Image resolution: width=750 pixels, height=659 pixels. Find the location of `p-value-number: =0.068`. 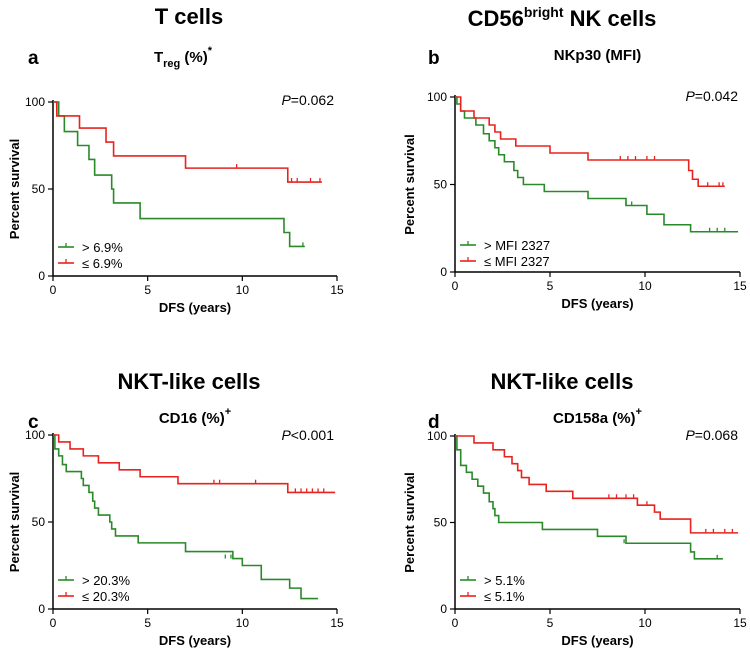

p-value-number: =0.068 is located at coordinates (716, 435).